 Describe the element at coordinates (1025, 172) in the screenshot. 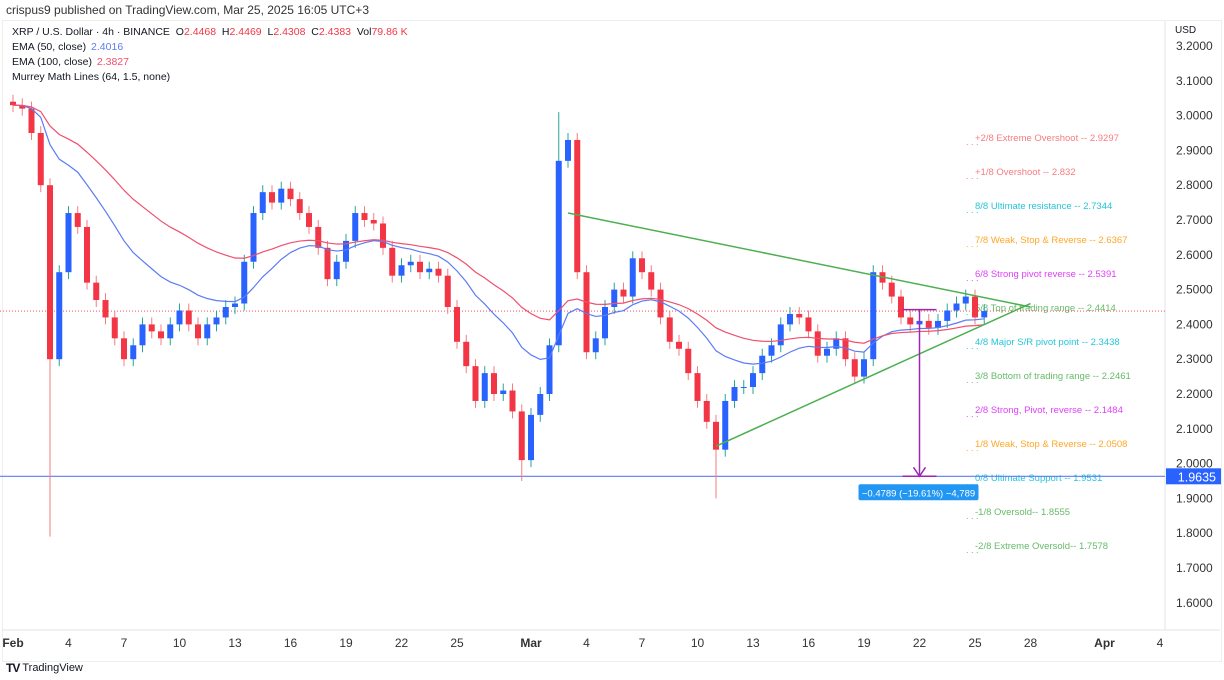

I see `murrey-level-label: +1/8 Overshoot -- 2.832` at that location.